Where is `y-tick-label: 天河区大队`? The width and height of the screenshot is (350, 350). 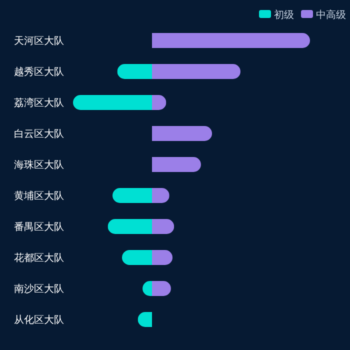
y-tick-label: 天河区大队 is located at coordinates (39, 41).